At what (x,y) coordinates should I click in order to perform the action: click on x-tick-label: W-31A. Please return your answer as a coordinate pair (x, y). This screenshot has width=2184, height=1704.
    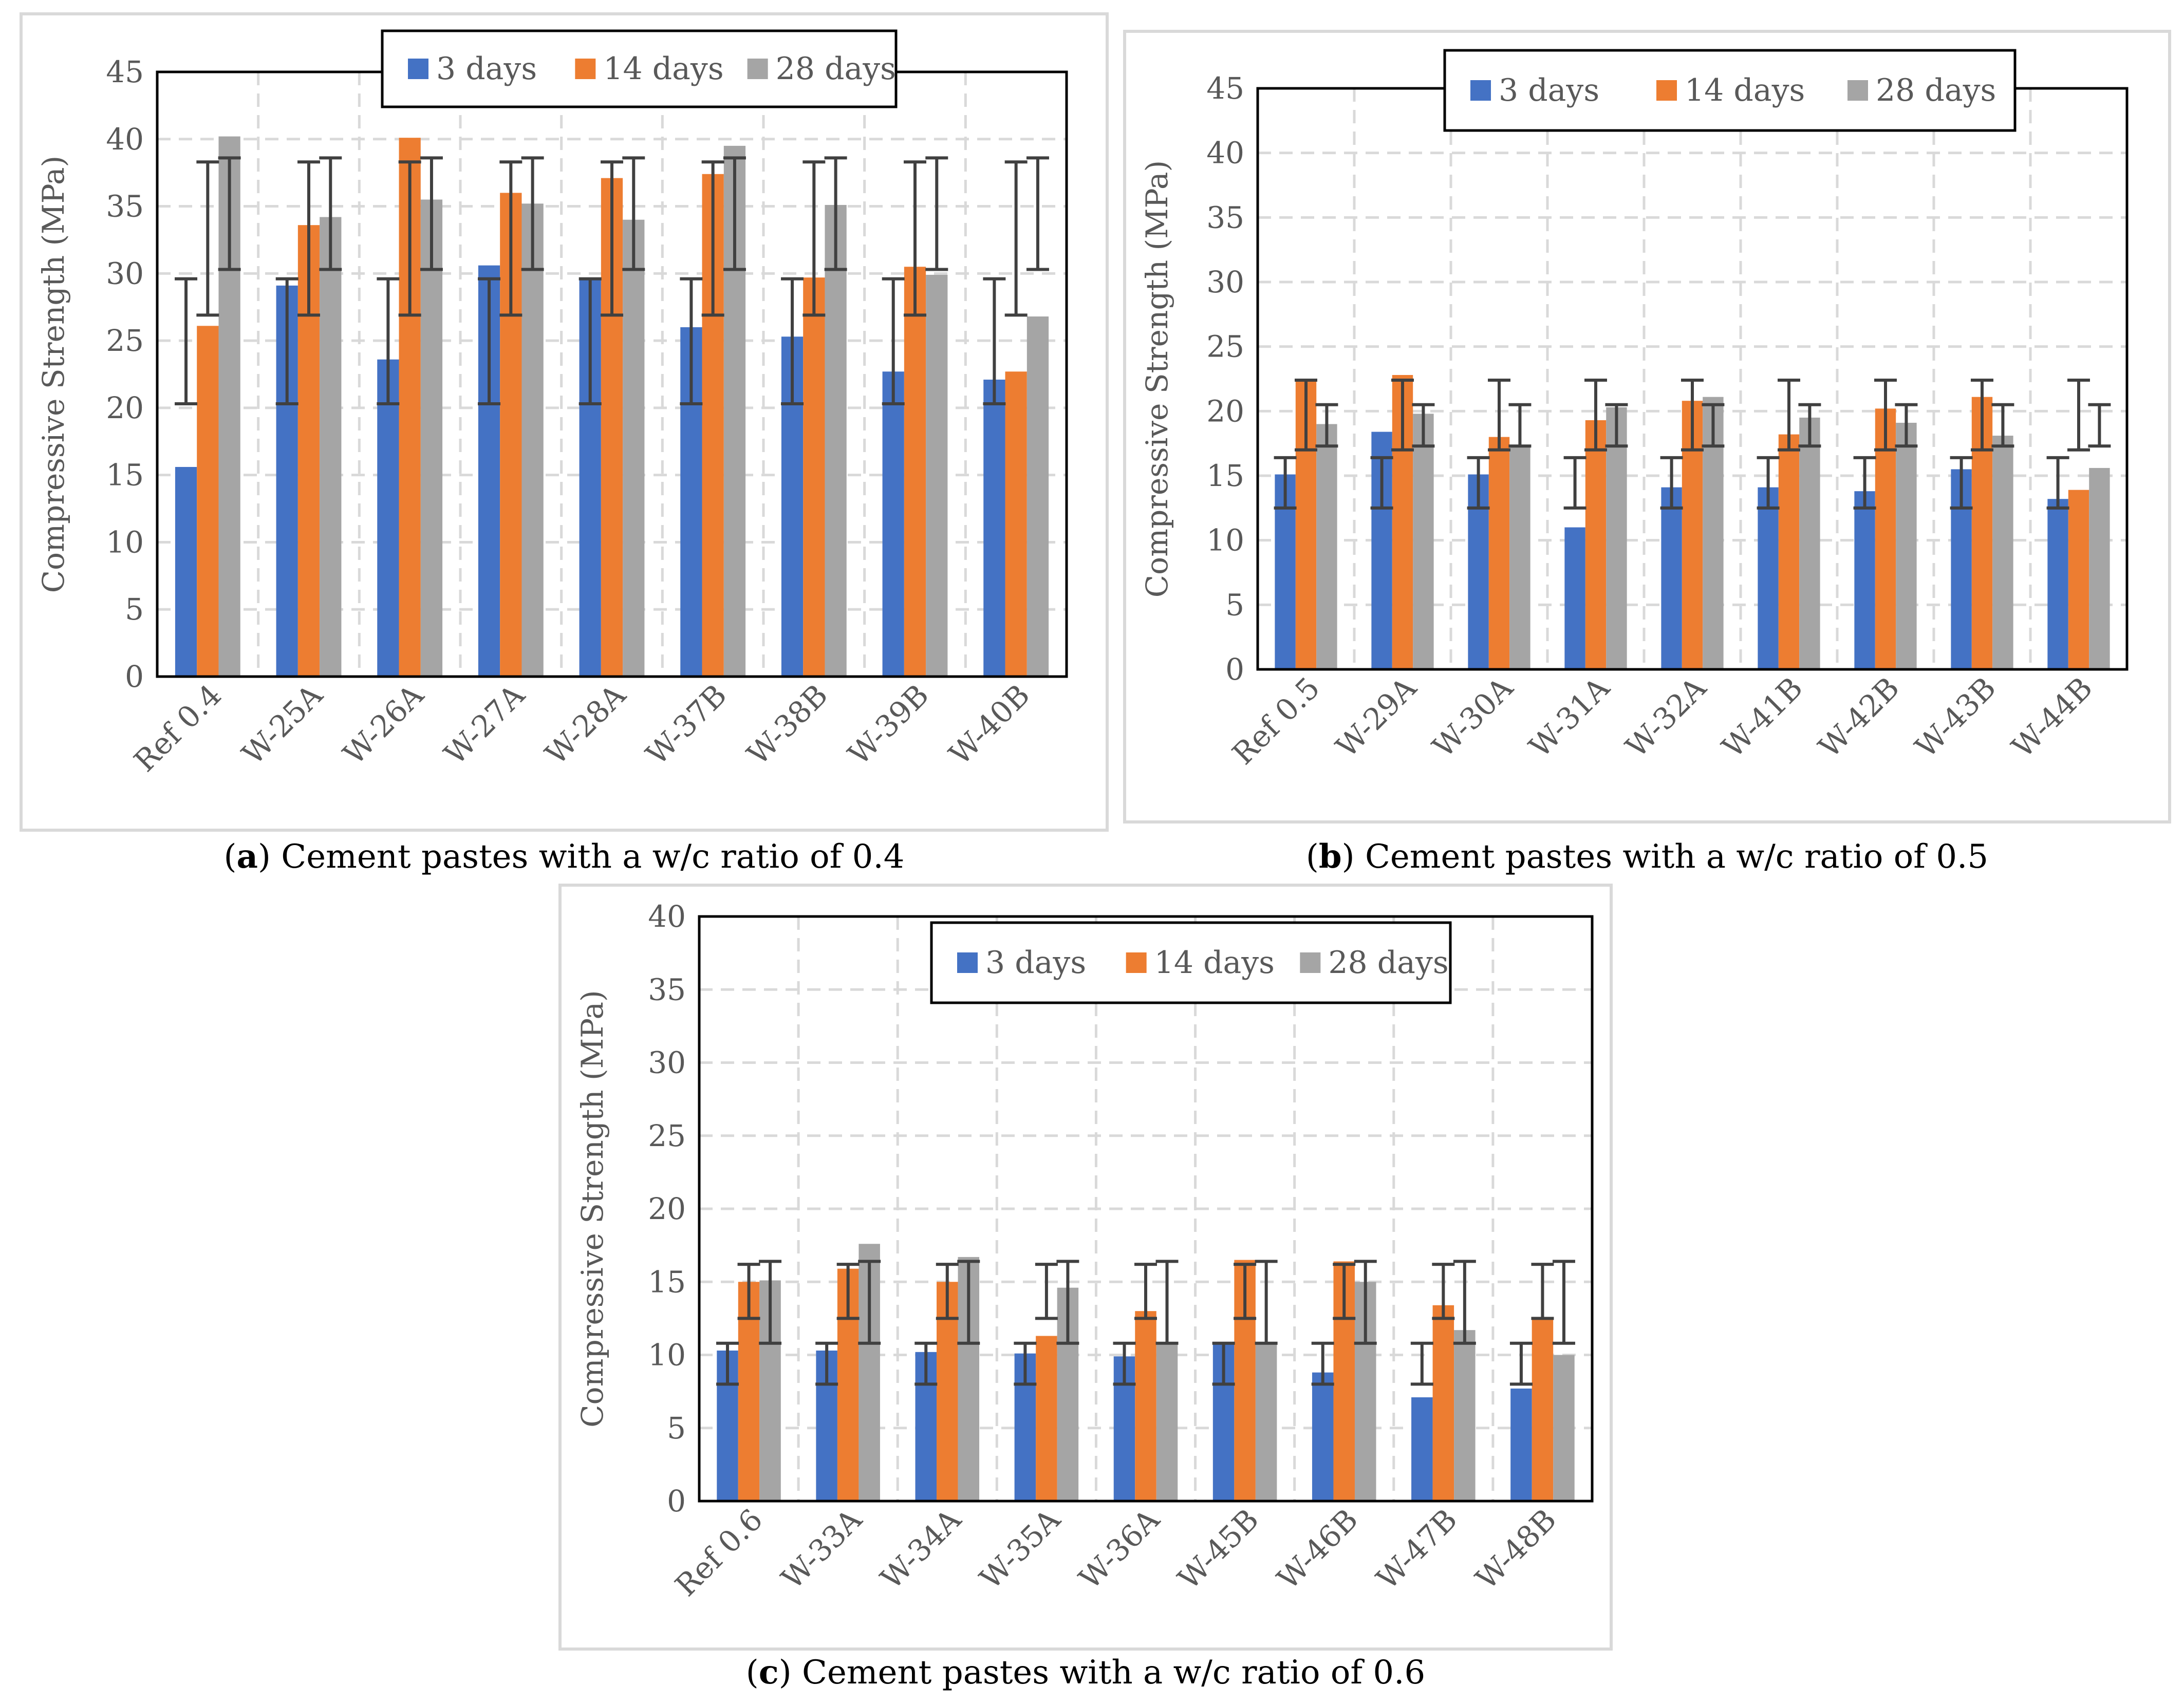
    Looking at the image, I should click on (1569, 717).